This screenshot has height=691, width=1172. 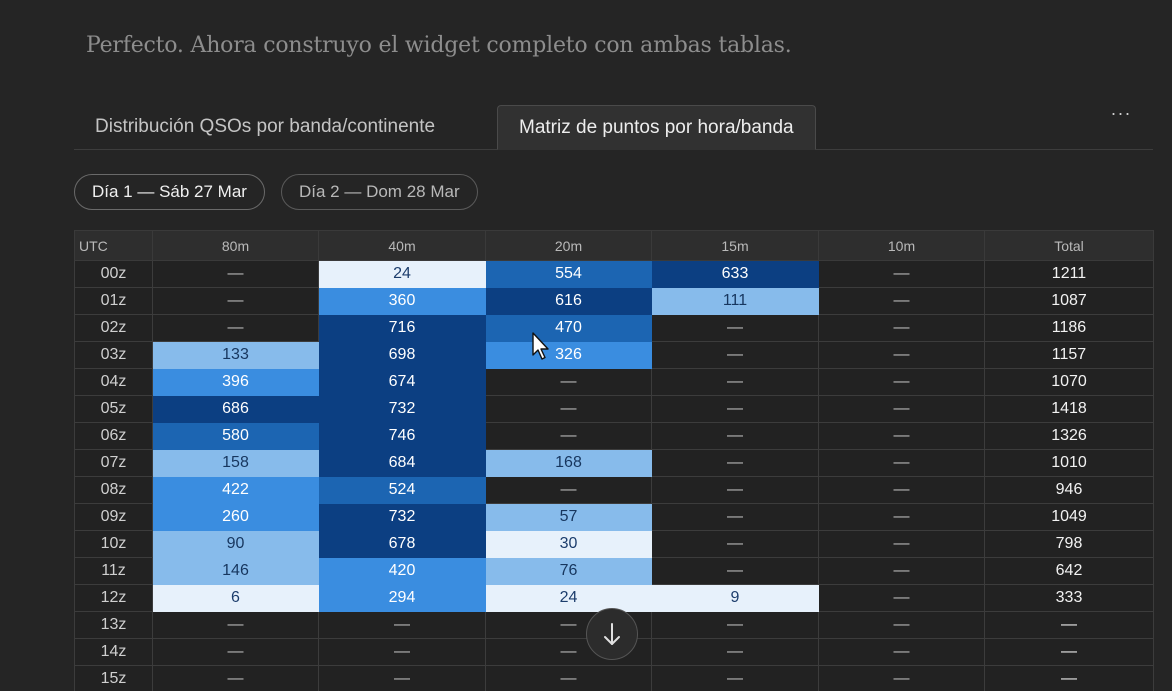 I want to click on total-cell: 1418, so click(x=1069, y=409).